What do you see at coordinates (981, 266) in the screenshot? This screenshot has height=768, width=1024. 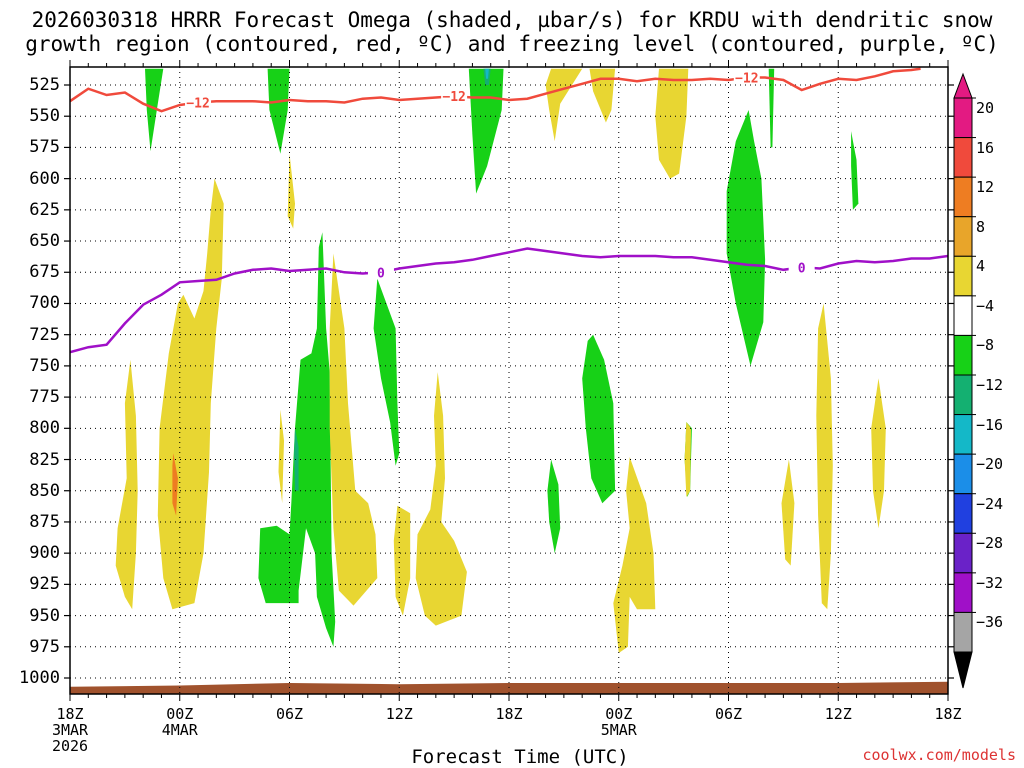 I see `colorbar-label: 4` at bounding box center [981, 266].